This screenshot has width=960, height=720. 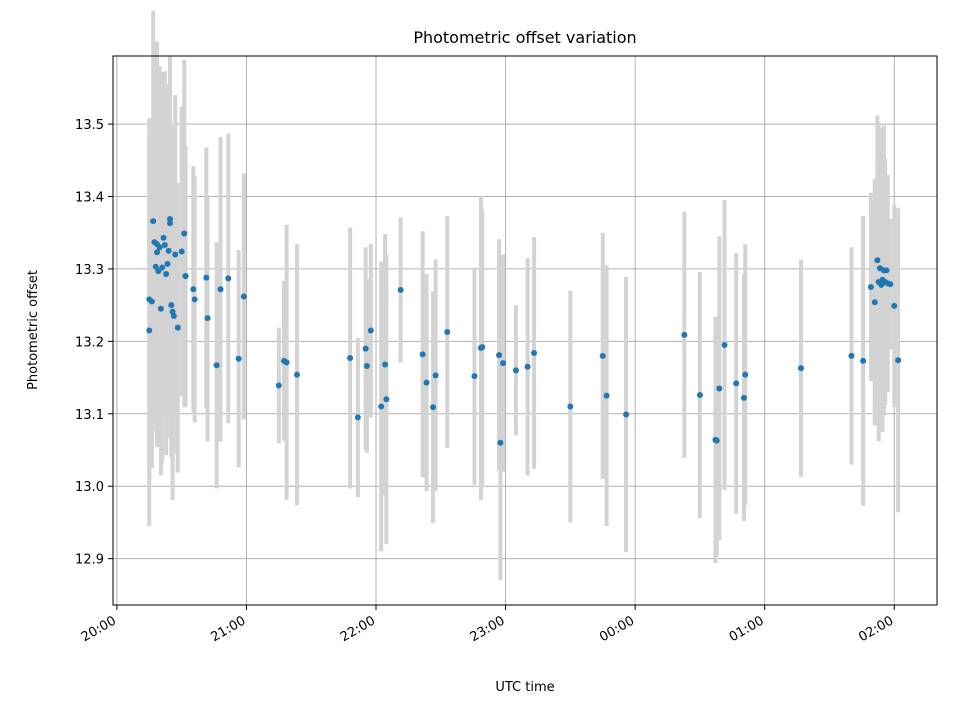 I want to click on y-tick-label: 13.2, so click(x=89, y=342).